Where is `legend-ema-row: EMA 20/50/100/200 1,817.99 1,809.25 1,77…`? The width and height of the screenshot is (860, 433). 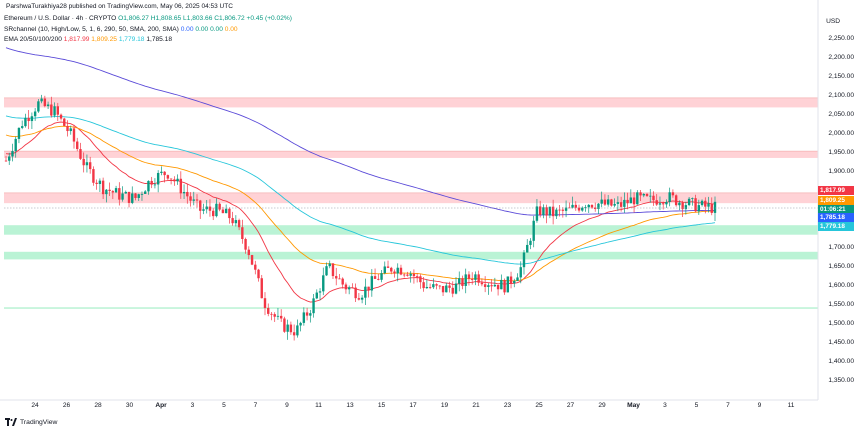 legend-ema-row: EMA 20/50/100/200 1,817.99 1,809.25 1,77… is located at coordinates (88, 39).